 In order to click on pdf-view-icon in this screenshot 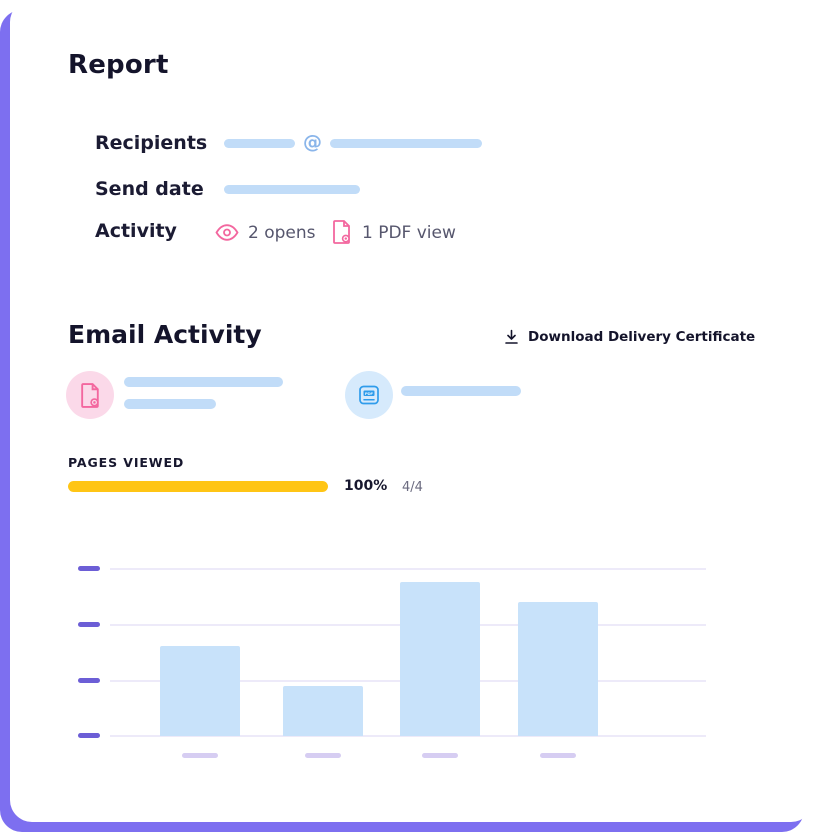, I will do `click(342, 232)`.